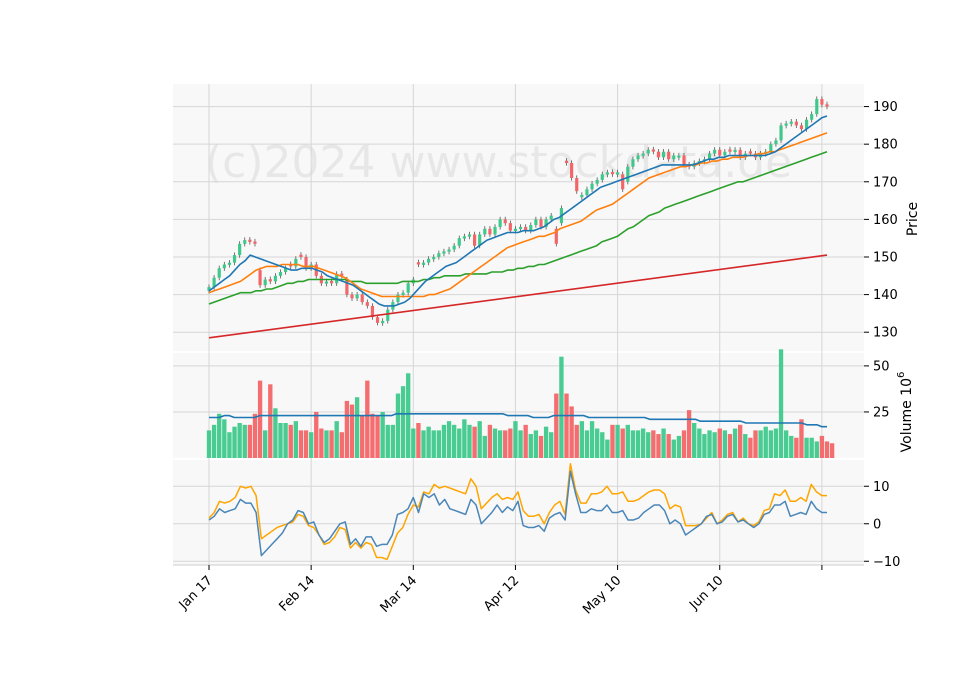 This screenshot has height=690, width=960. Describe the element at coordinates (518, 296) in the screenshot. I see `moving-average-long` at that location.